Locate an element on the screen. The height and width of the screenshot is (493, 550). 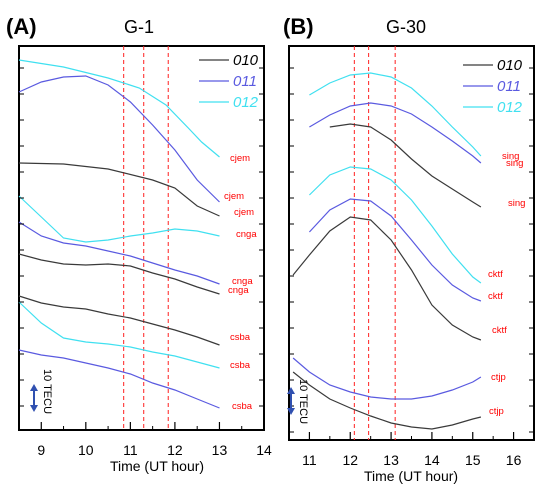
panel-a-event-lines is located at coordinates (146, 238).